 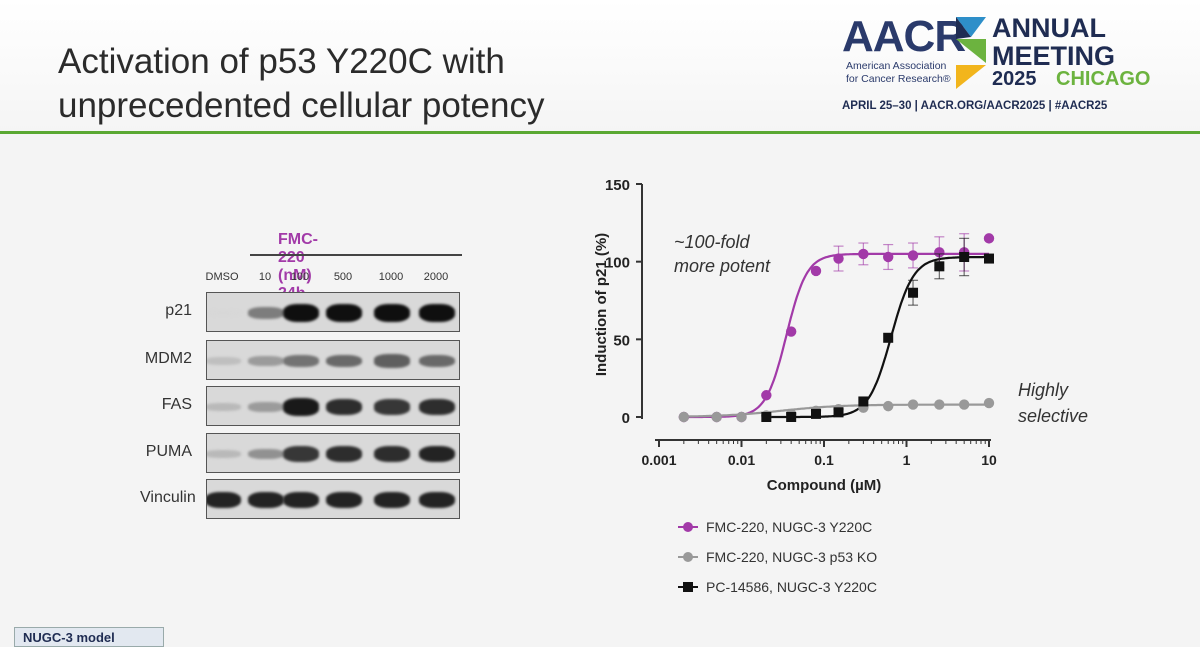 What do you see at coordinates (178, 310) in the screenshot?
I see `blot-row-label: p21` at bounding box center [178, 310].